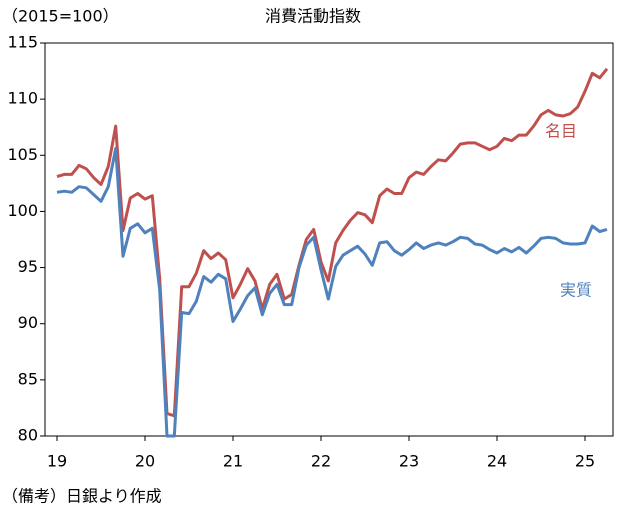 Image resolution: width=621 pixels, height=519 pixels. I want to click on series-label: 実質, so click(576, 290).